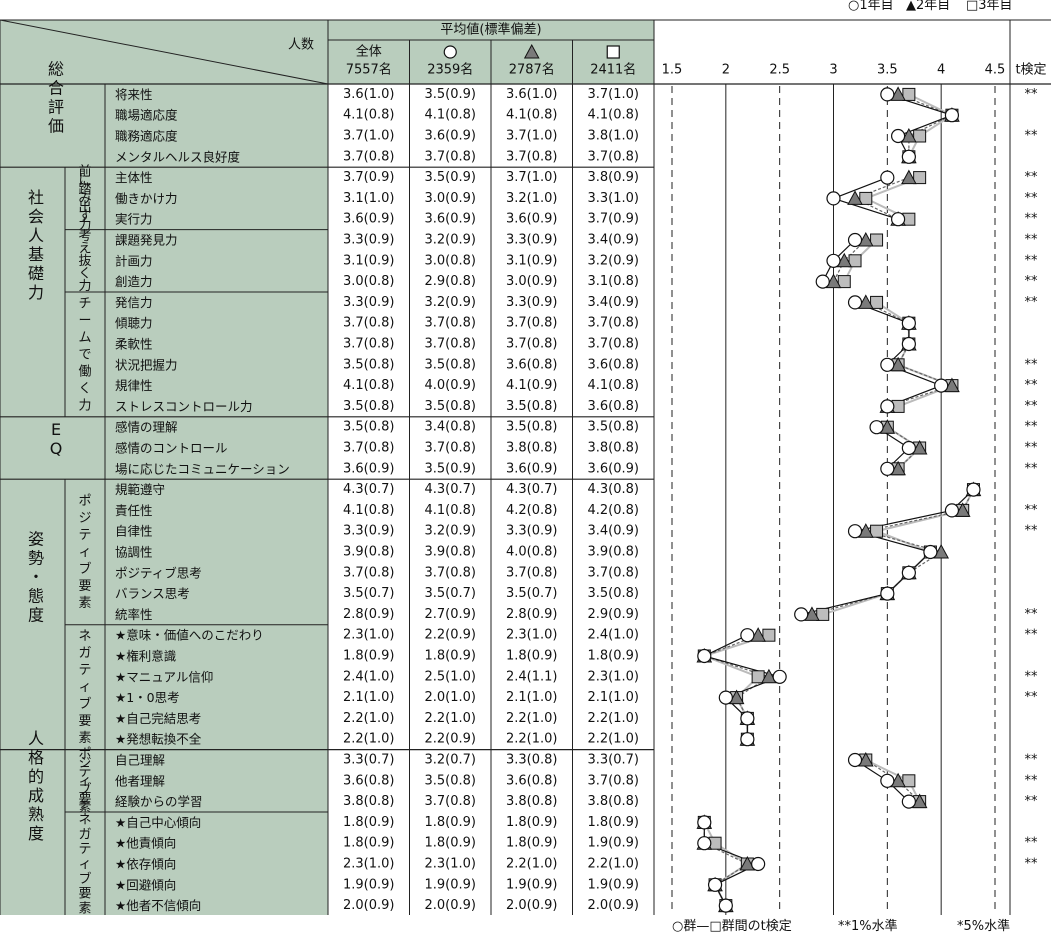 The image size is (1051, 934). I want to click on row-value-g3: 2.0(0.9), so click(614, 905).